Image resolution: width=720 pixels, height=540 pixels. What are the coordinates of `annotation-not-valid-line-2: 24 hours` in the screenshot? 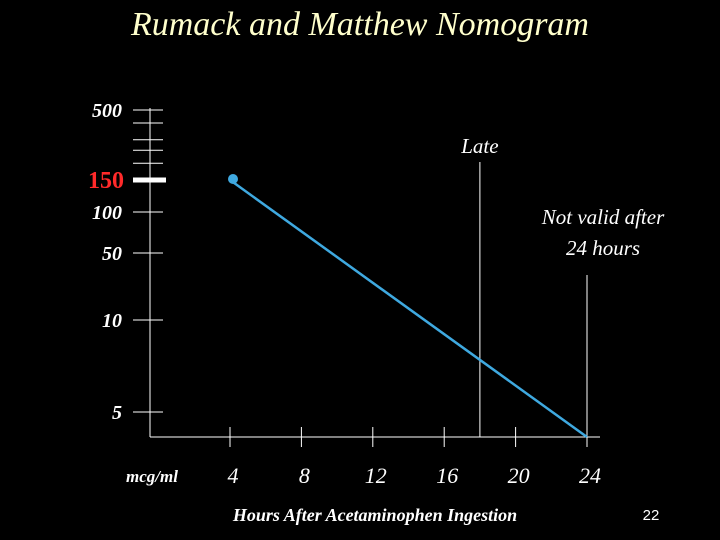 It's located at (603, 248).